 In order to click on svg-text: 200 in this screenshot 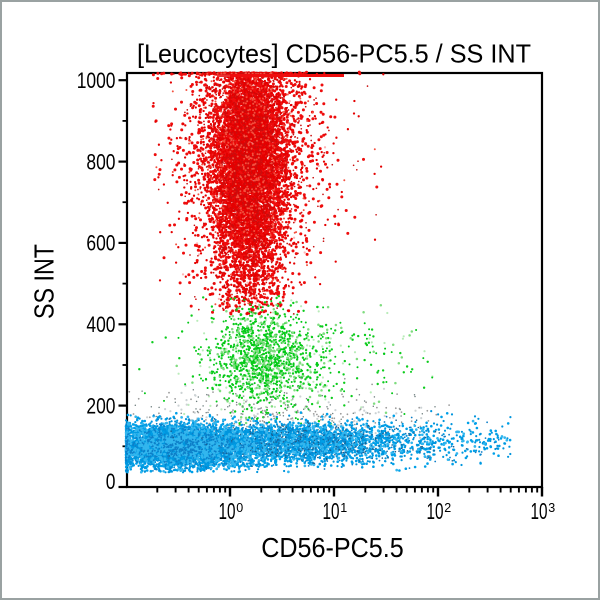, I will do `click(100, 405)`.